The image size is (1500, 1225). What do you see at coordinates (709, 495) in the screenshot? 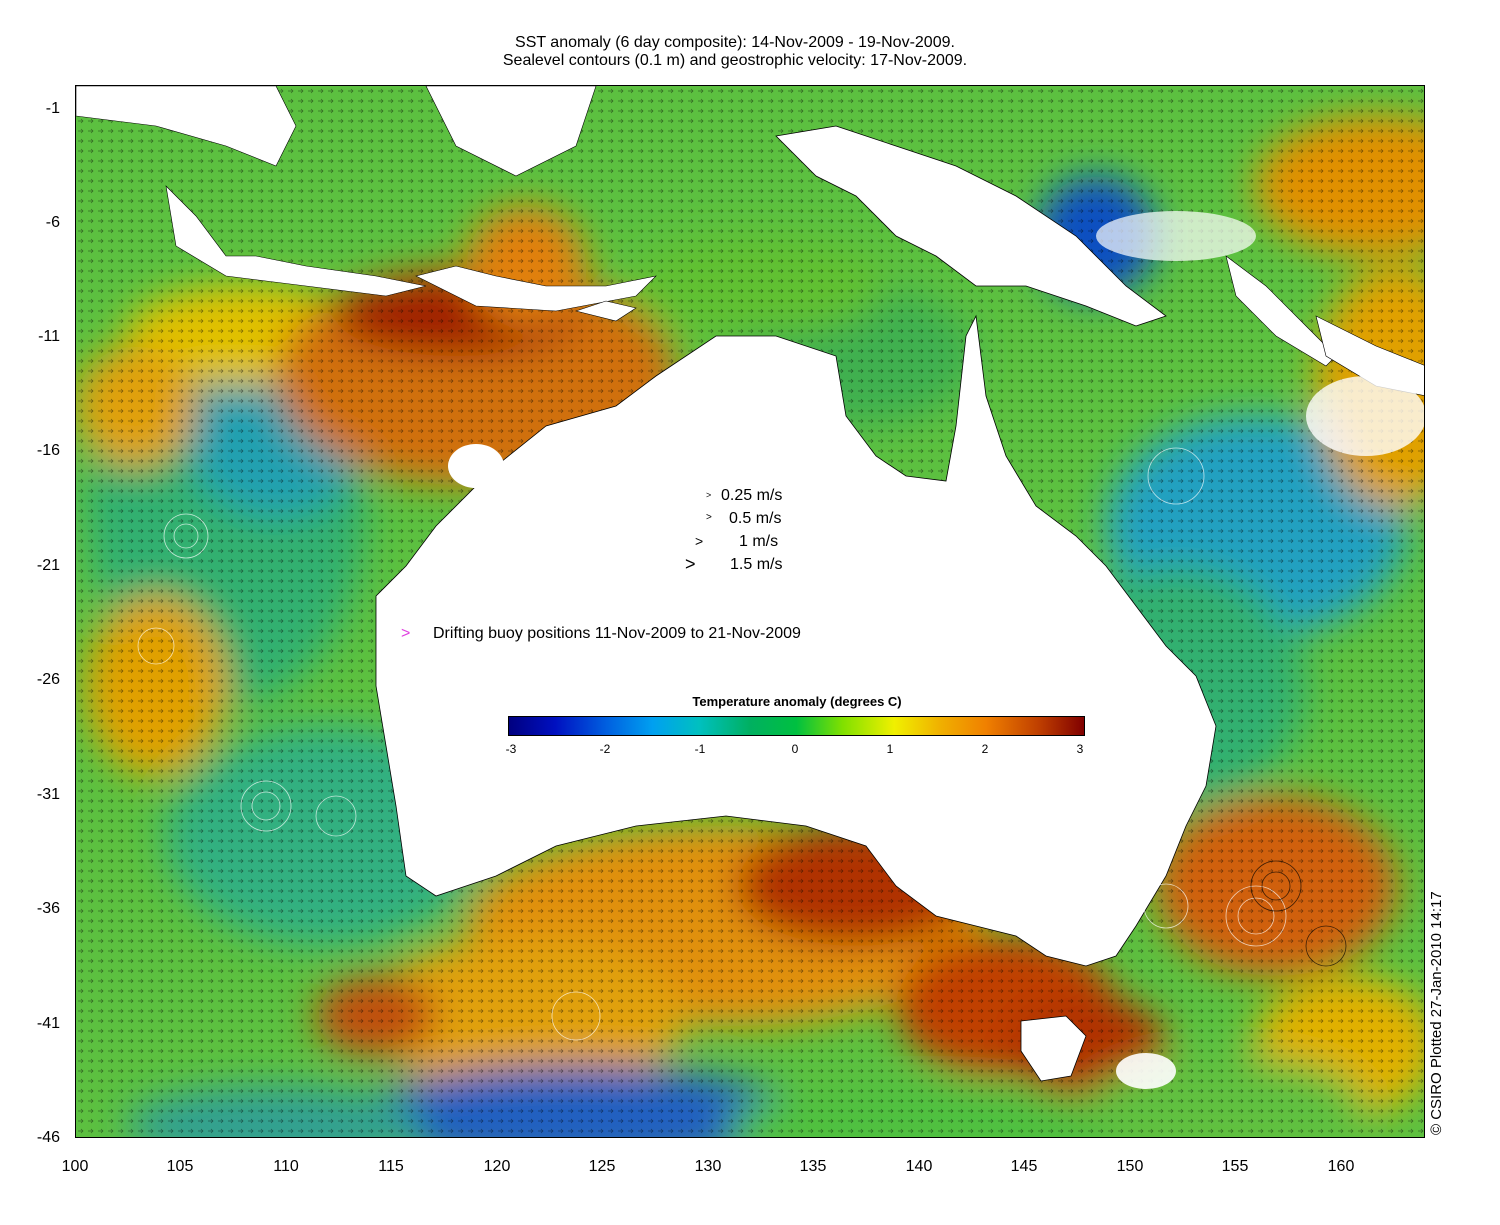
I see `arrow-small-icon: >` at bounding box center [709, 495].